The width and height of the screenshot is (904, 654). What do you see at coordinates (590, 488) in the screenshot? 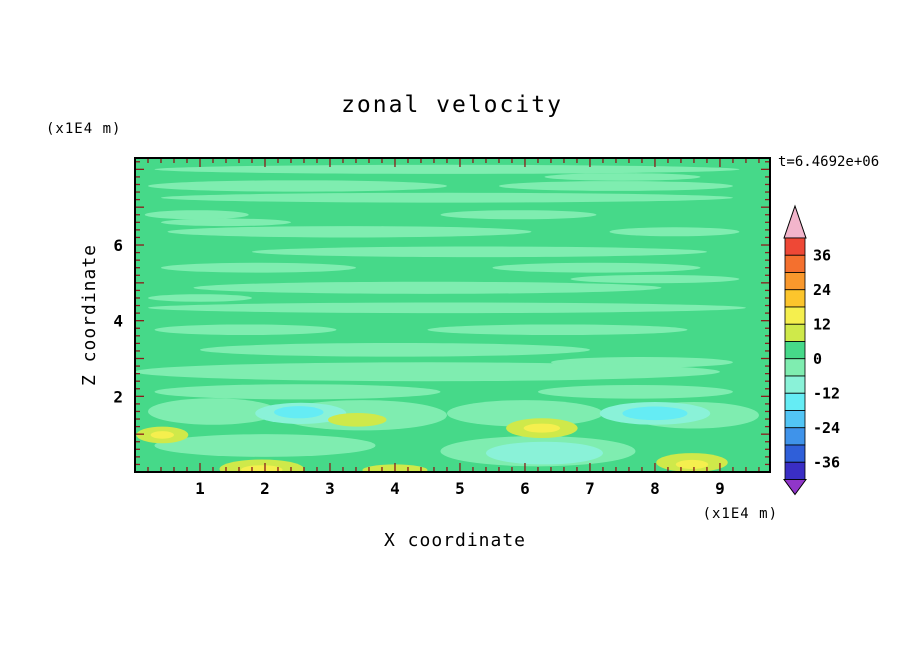
I see `x-tick-label: 7` at bounding box center [590, 488].